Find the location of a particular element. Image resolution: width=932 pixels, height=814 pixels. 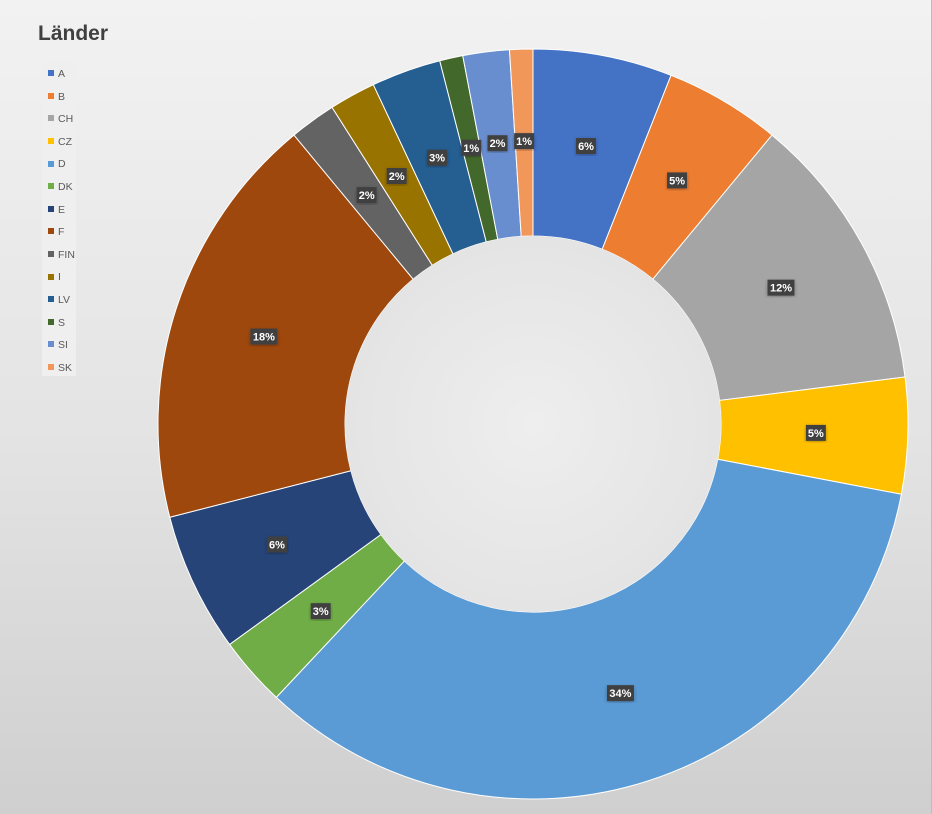

legend-label: CH is located at coordinates (66, 119).